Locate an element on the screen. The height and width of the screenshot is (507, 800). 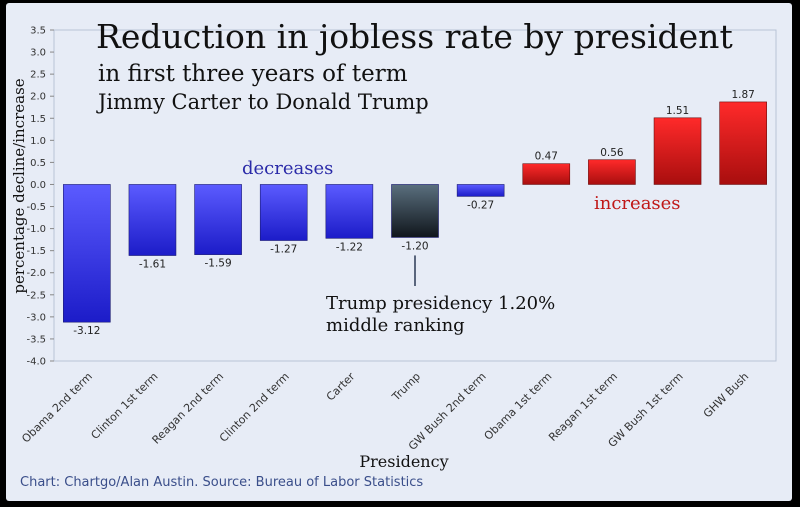
bar-value-label: -3.12 is located at coordinates (86, 331).